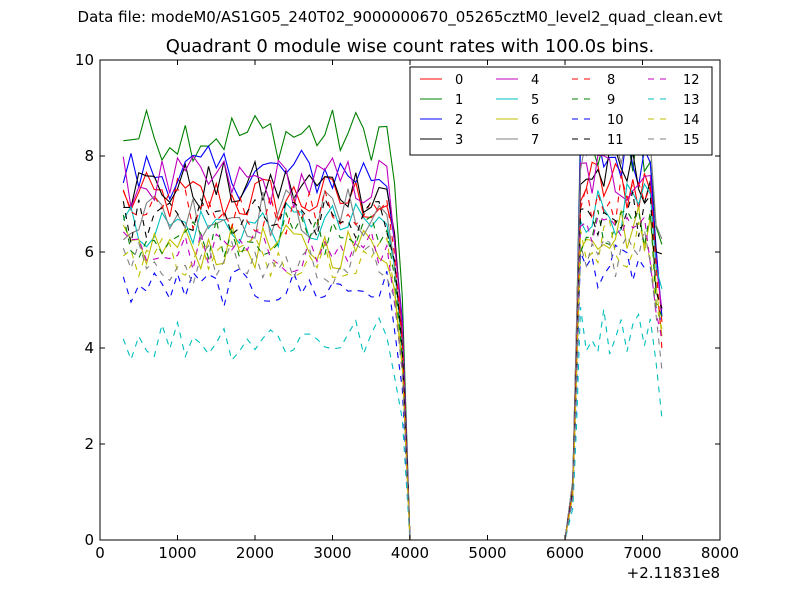  I want to click on x-tick-label-3: 3000, so click(332, 553).